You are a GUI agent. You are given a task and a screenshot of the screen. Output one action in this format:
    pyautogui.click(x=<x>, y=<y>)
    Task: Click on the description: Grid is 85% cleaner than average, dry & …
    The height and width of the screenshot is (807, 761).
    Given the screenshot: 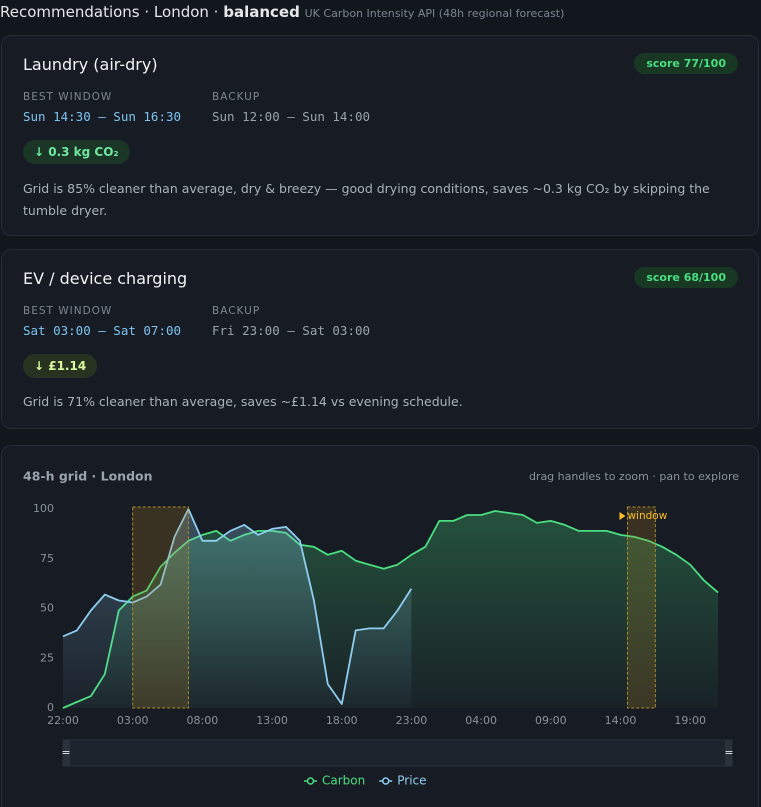 What is the action you would take?
    pyautogui.click(x=366, y=199)
    